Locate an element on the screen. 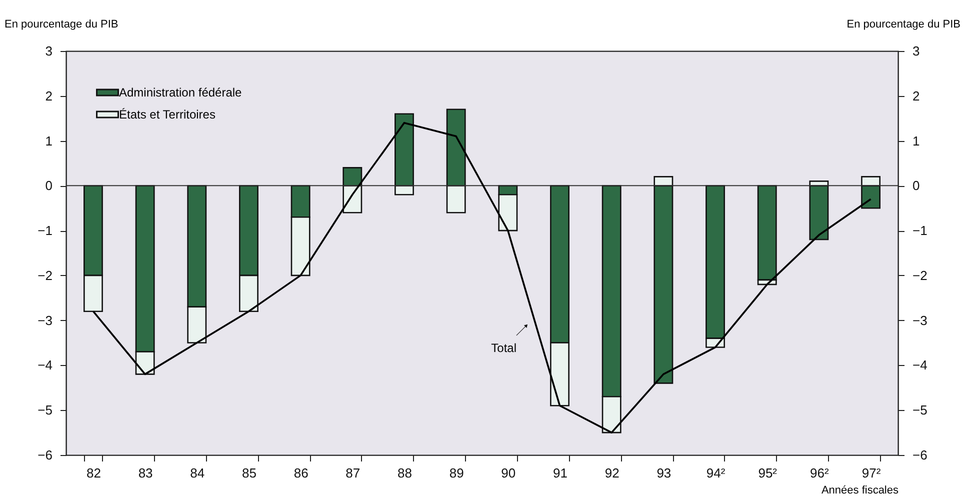  x-tick-label: 89 is located at coordinates (456, 473).